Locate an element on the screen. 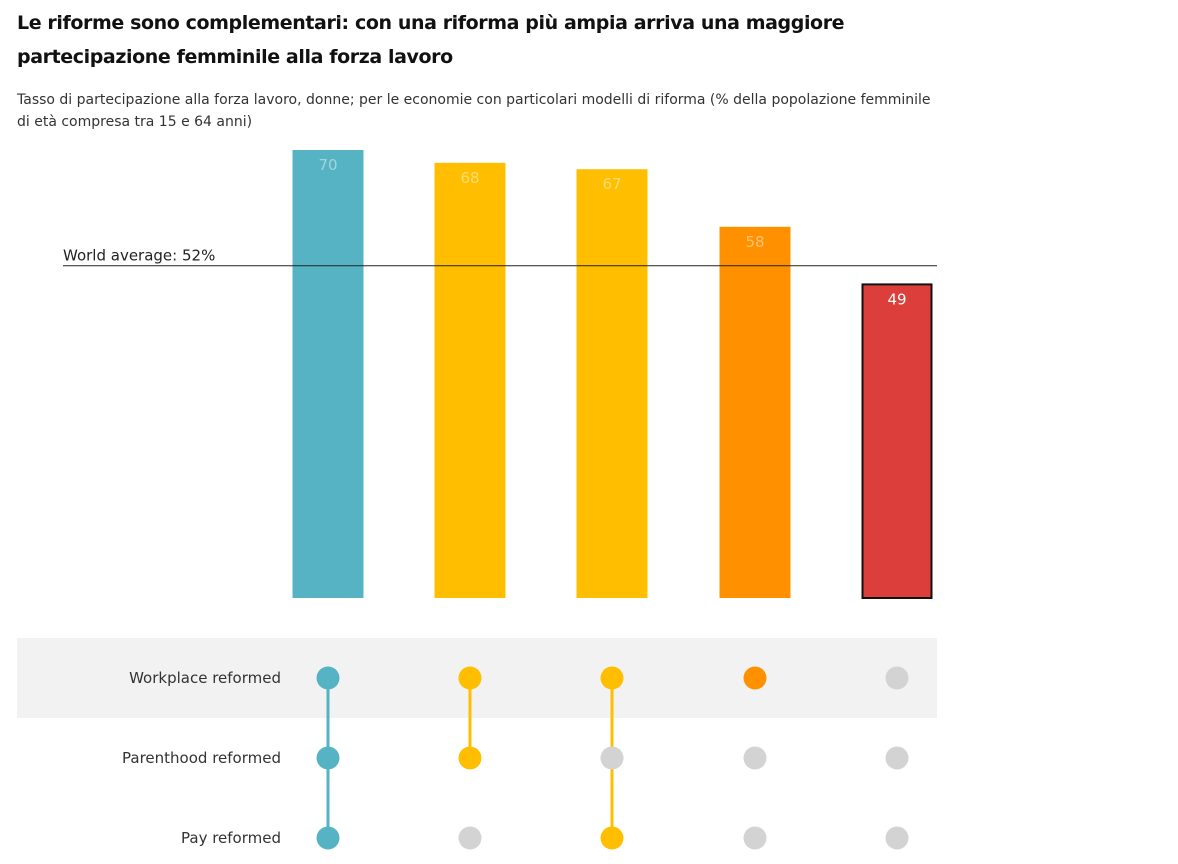  value-label-5: 49 is located at coordinates (896, 299).